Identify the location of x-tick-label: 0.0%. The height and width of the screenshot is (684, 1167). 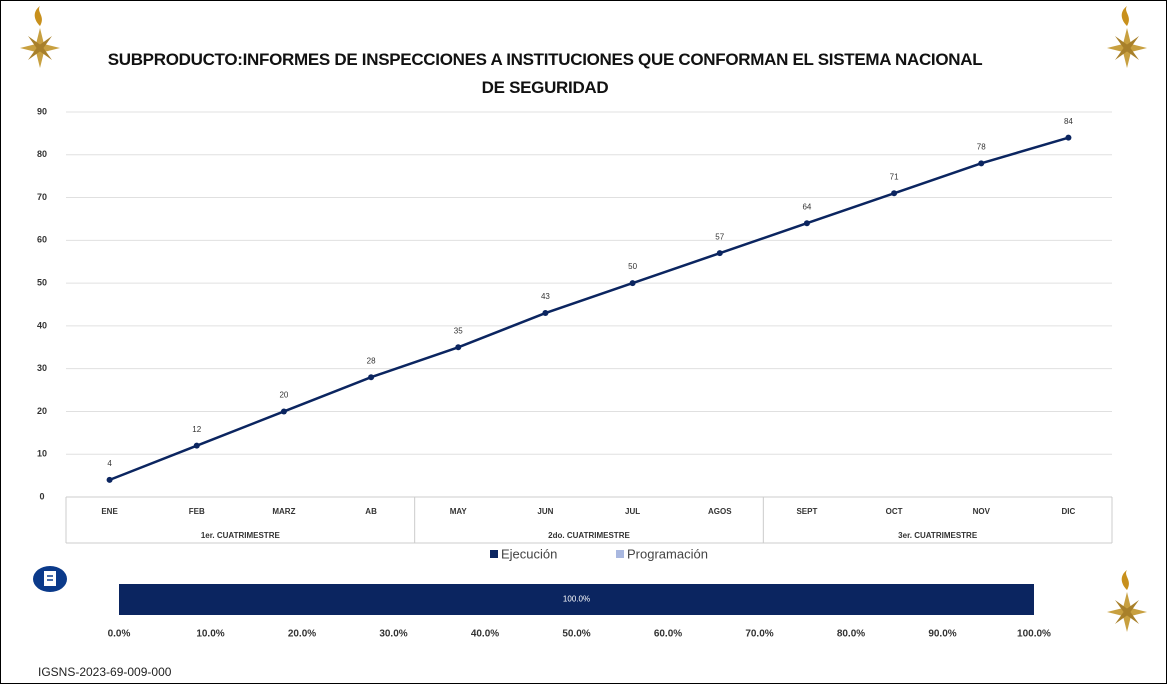
(119, 634).